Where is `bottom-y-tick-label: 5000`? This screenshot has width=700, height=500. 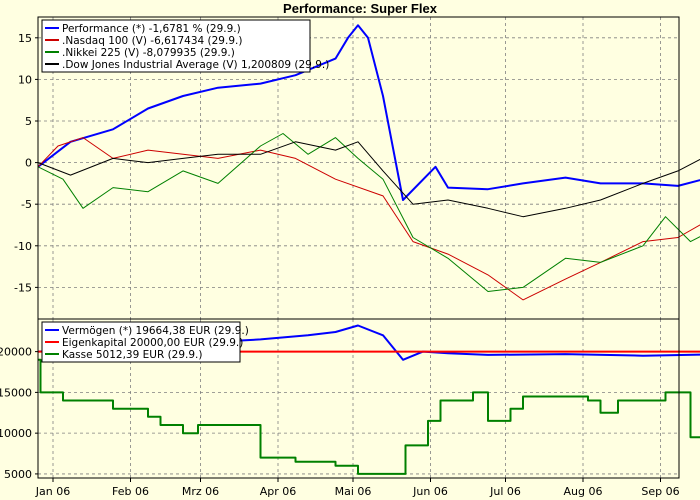 bottom-y-tick-label: 5000 is located at coordinates (18, 474).